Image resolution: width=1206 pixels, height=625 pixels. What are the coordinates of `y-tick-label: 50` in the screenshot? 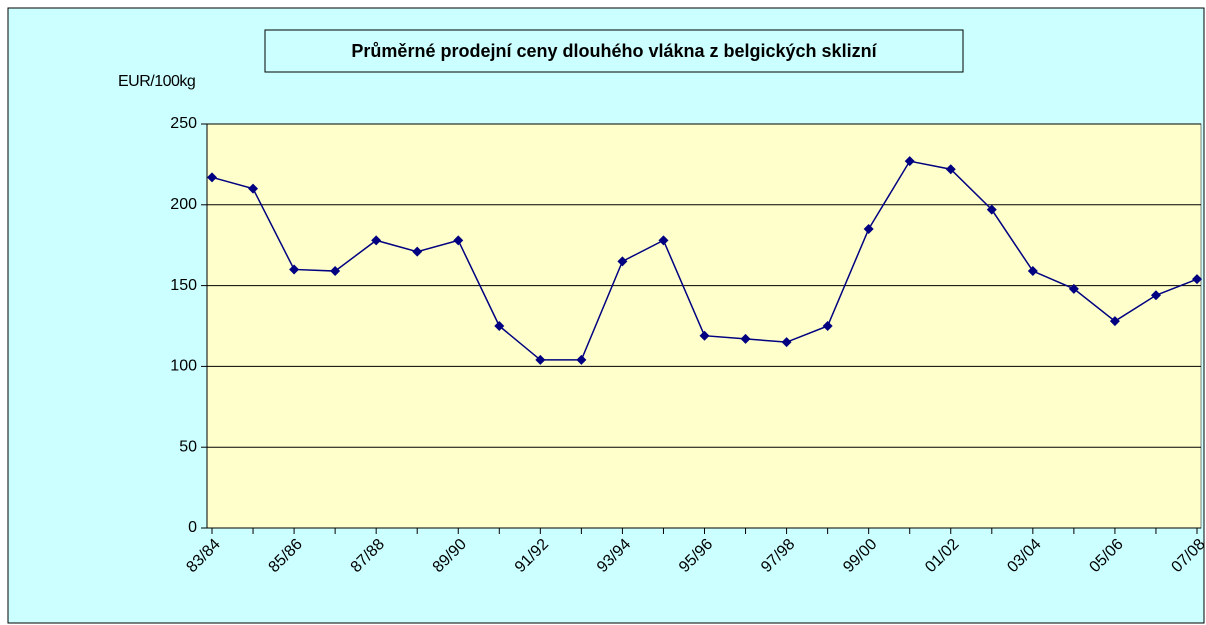 It's located at (188, 446).